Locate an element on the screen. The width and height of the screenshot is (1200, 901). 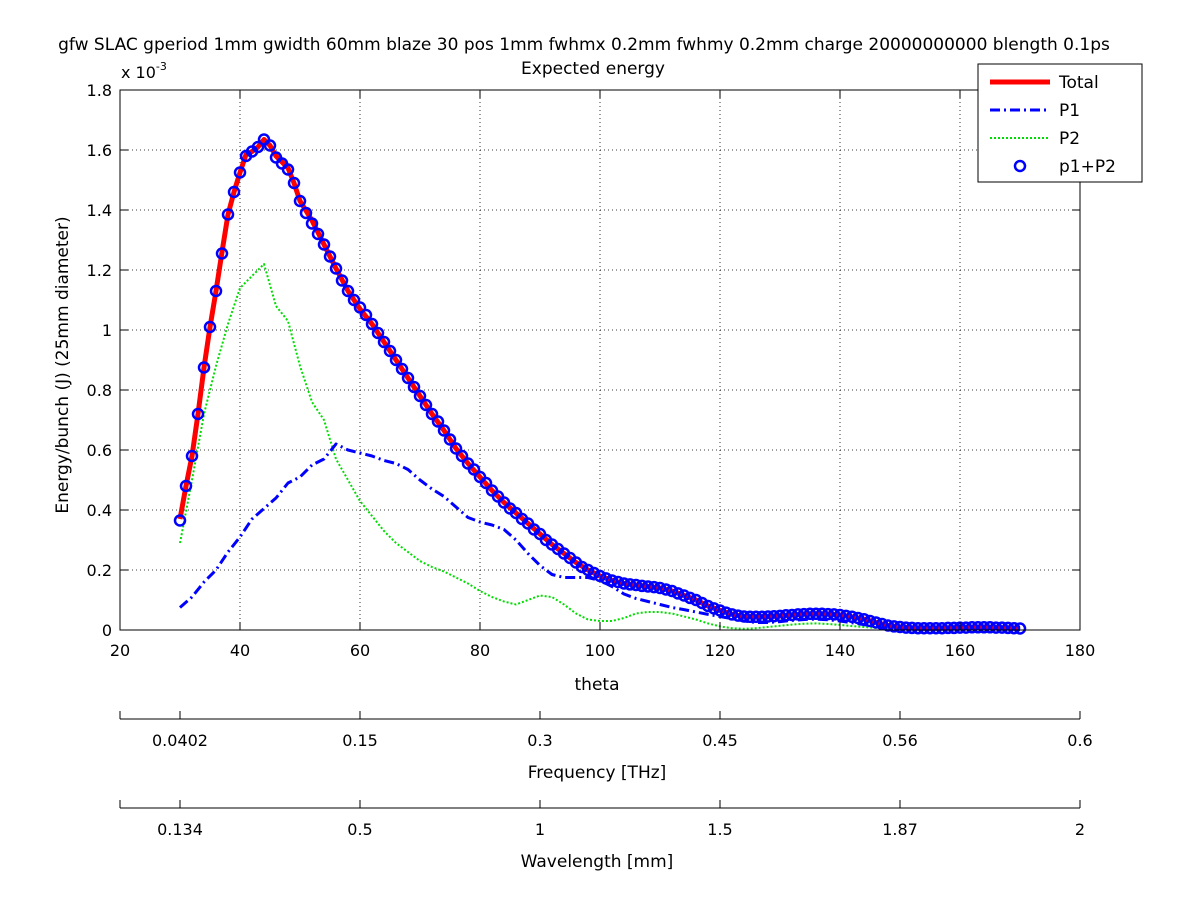
y-tick-label: 1.8 is located at coordinates (99, 90).